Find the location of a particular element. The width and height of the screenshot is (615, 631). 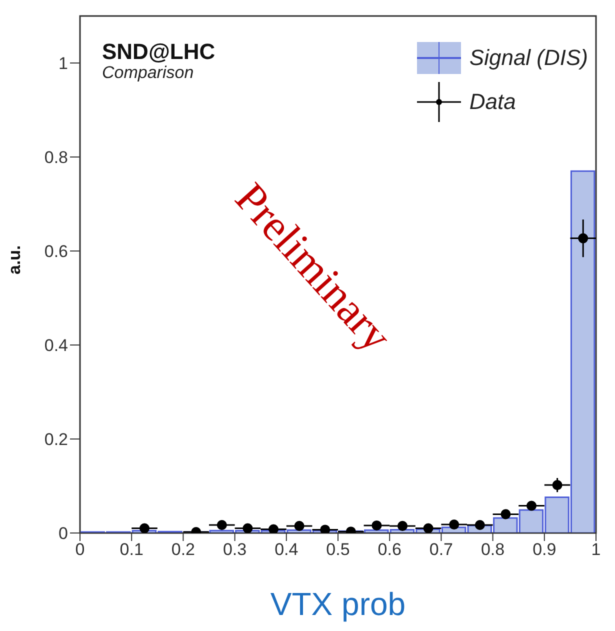

x-tick-label: 0 is located at coordinates (80, 550).